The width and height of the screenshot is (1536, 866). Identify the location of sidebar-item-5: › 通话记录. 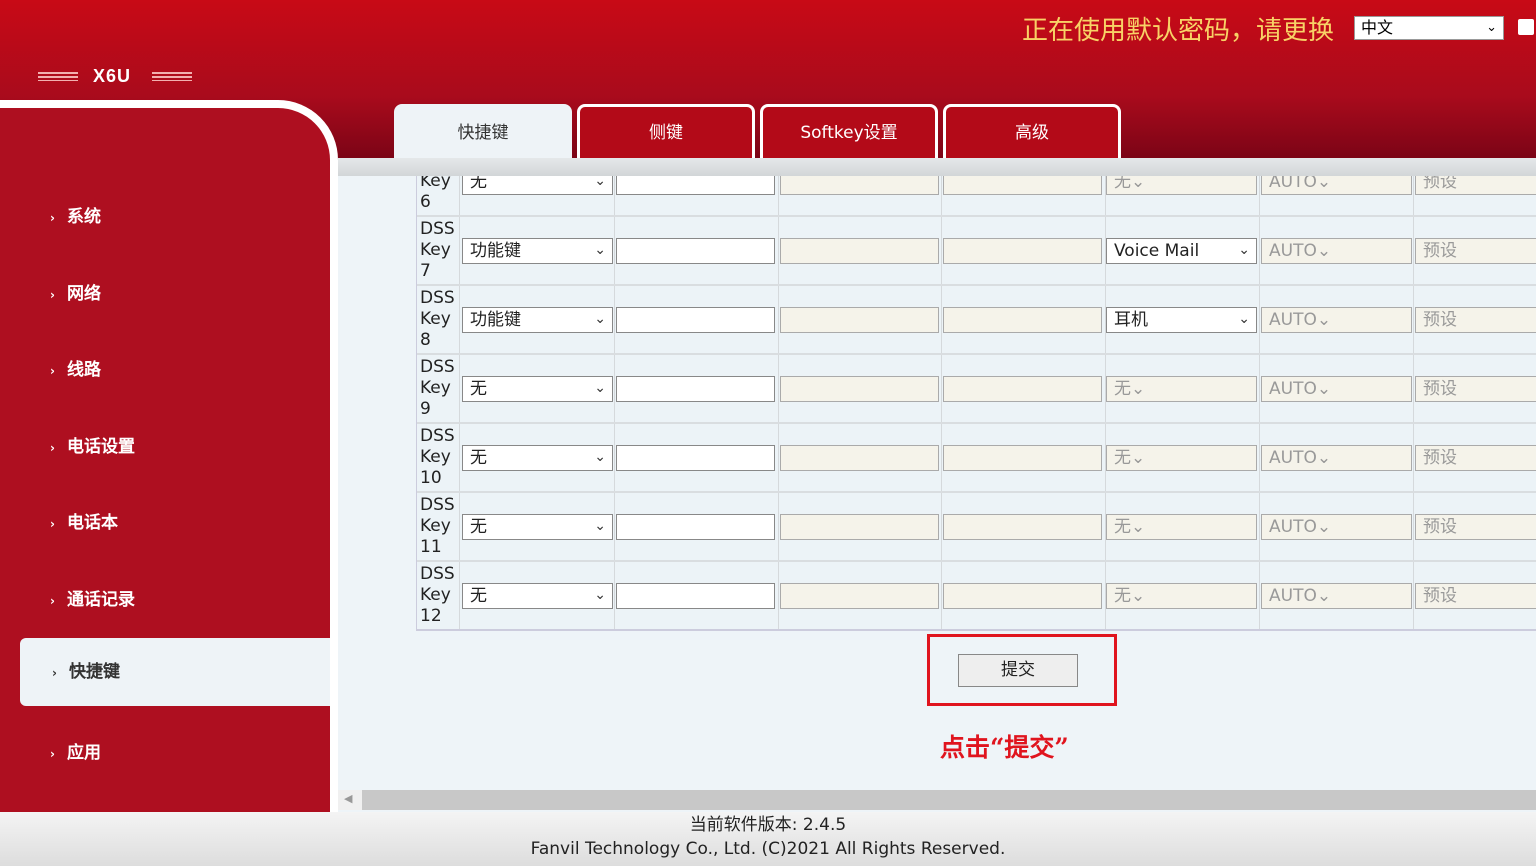
(92, 597).